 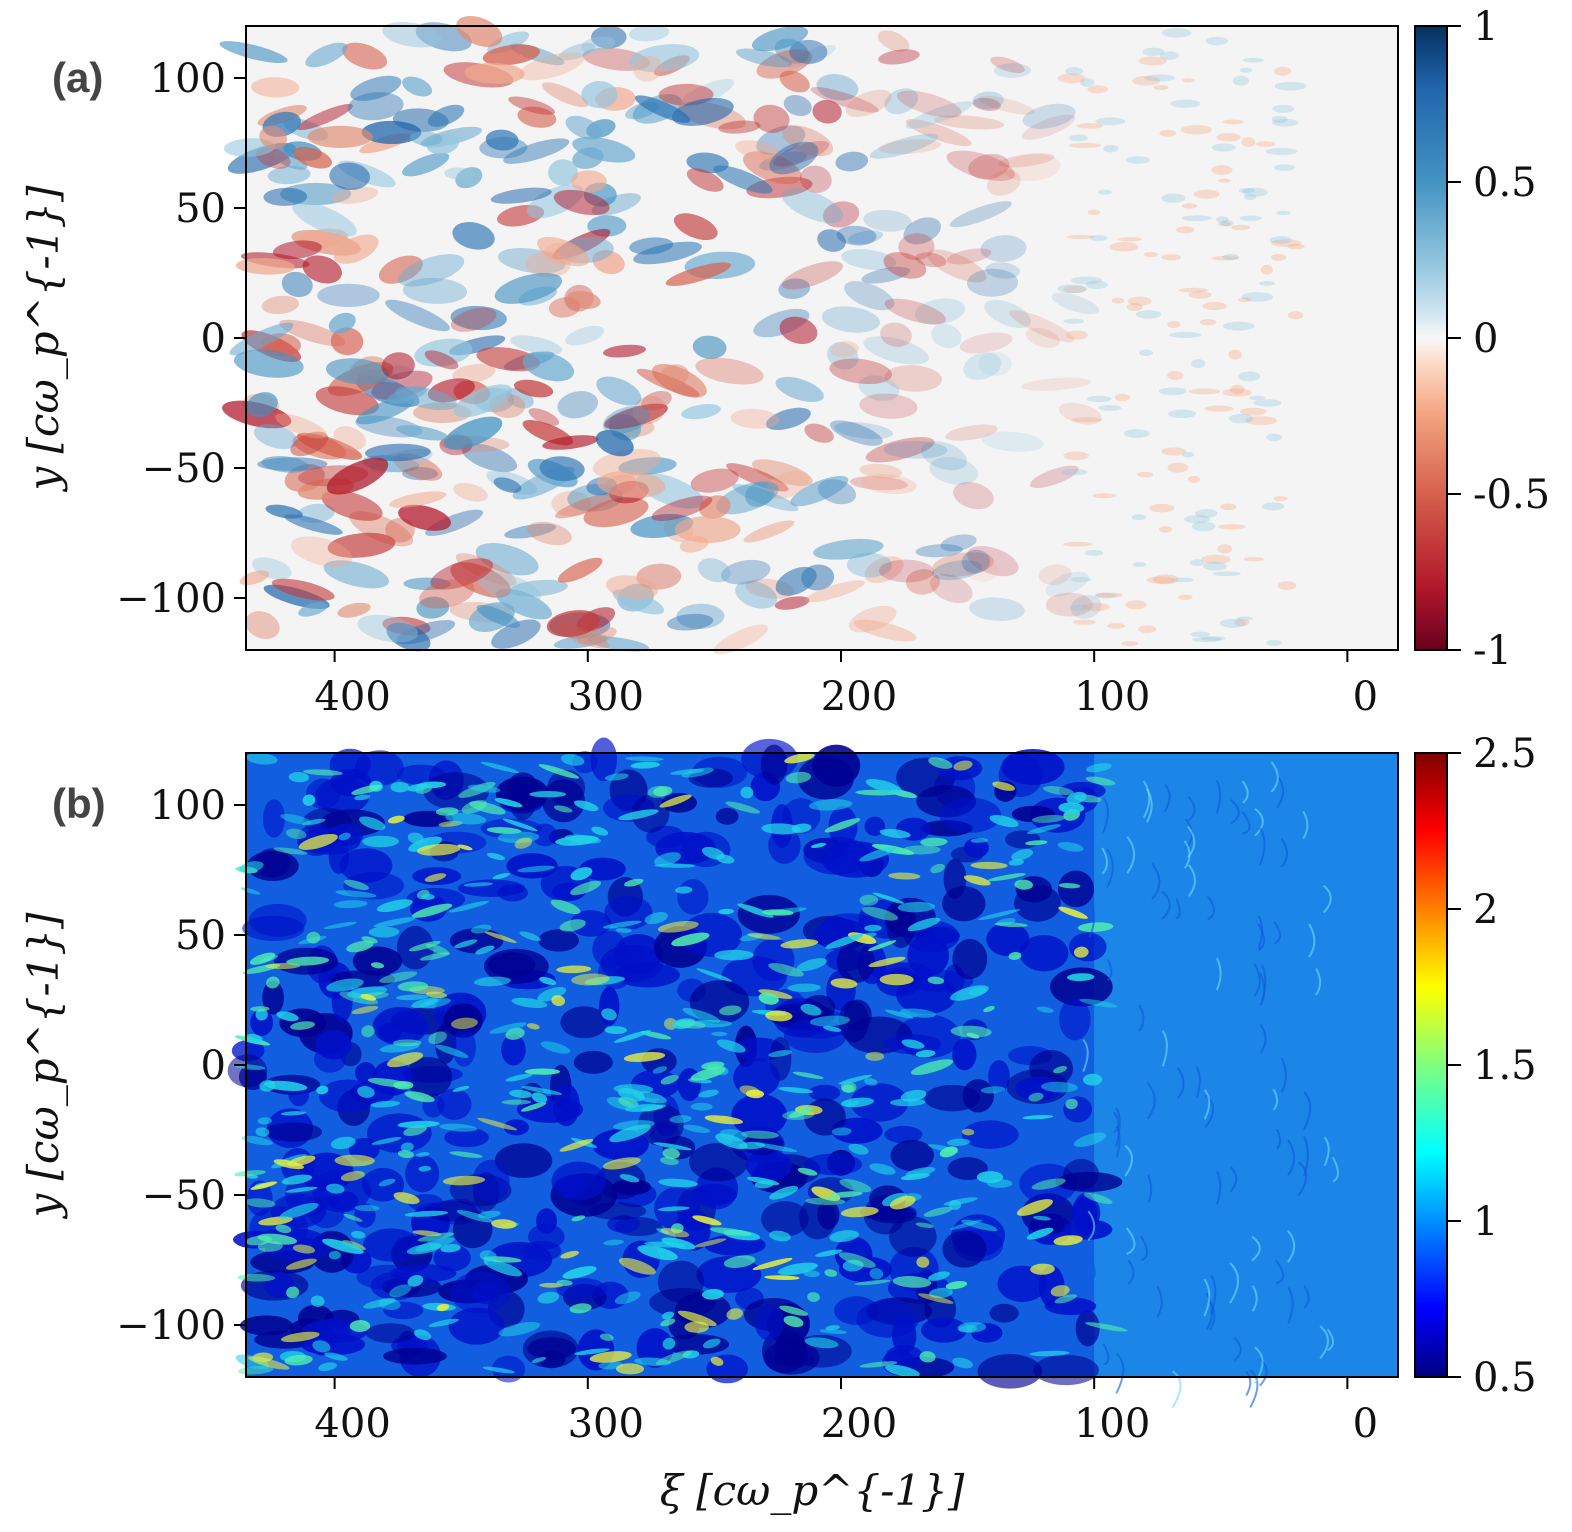 I want to click on y-tick-label: −50, so click(x=184, y=1196).